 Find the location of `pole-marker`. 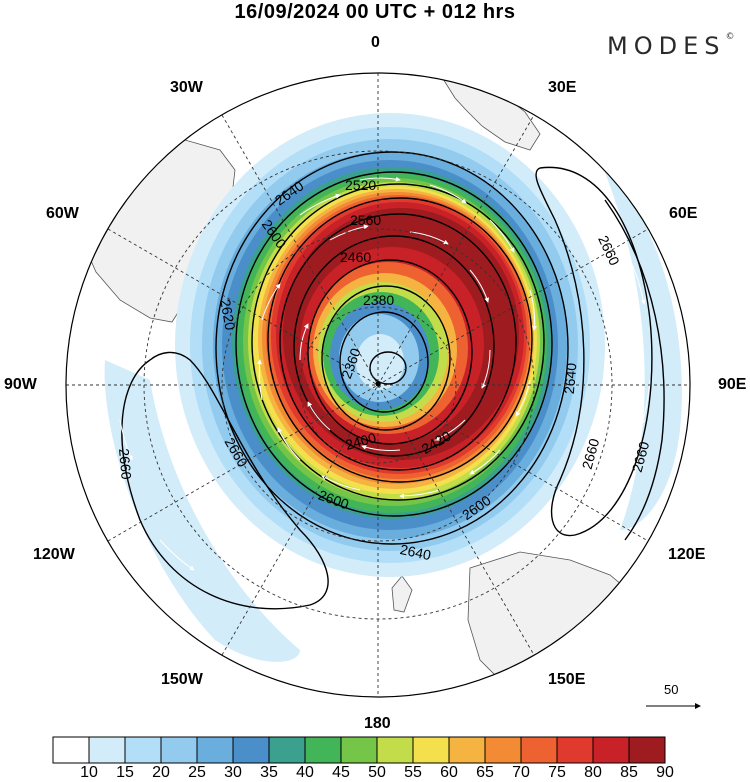

pole-marker is located at coordinates (378, 384).